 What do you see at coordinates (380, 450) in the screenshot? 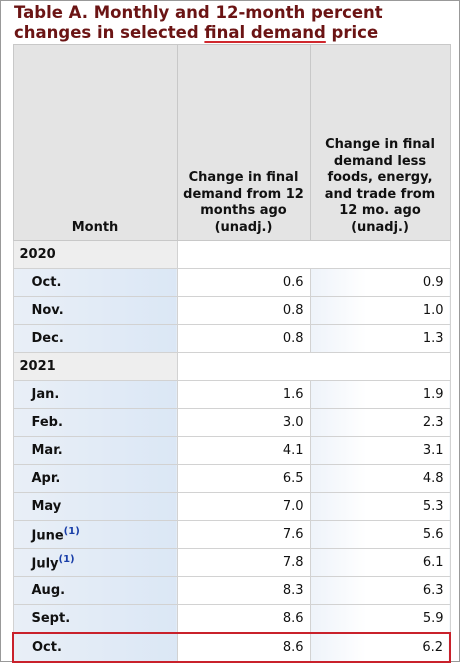
I see `value-cell: 3.1` at bounding box center [380, 450].